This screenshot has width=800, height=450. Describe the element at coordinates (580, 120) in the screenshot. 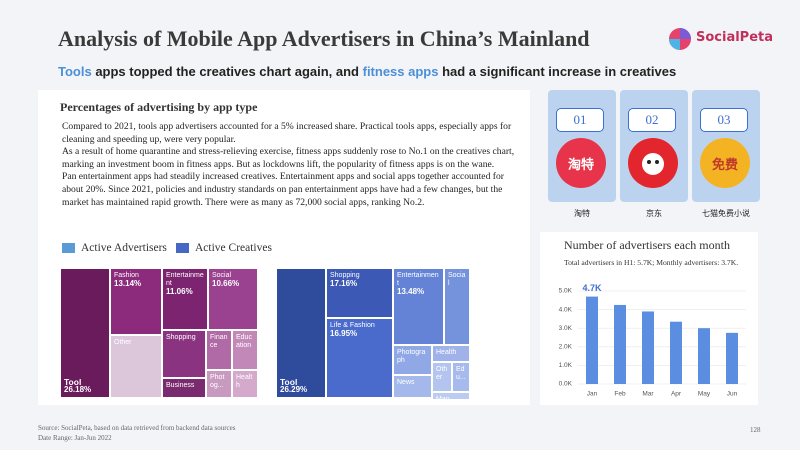

I see `app-rank: 01` at that location.